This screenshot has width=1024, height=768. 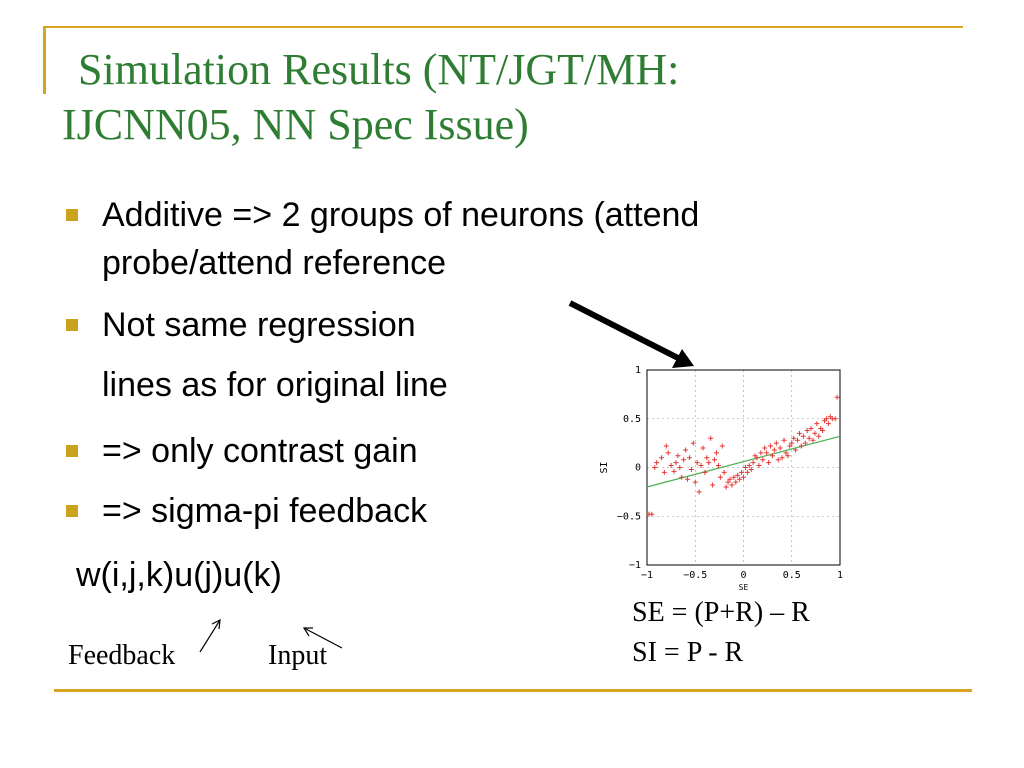 I want to click on accent-bar-bottom, so click(x=513, y=690).